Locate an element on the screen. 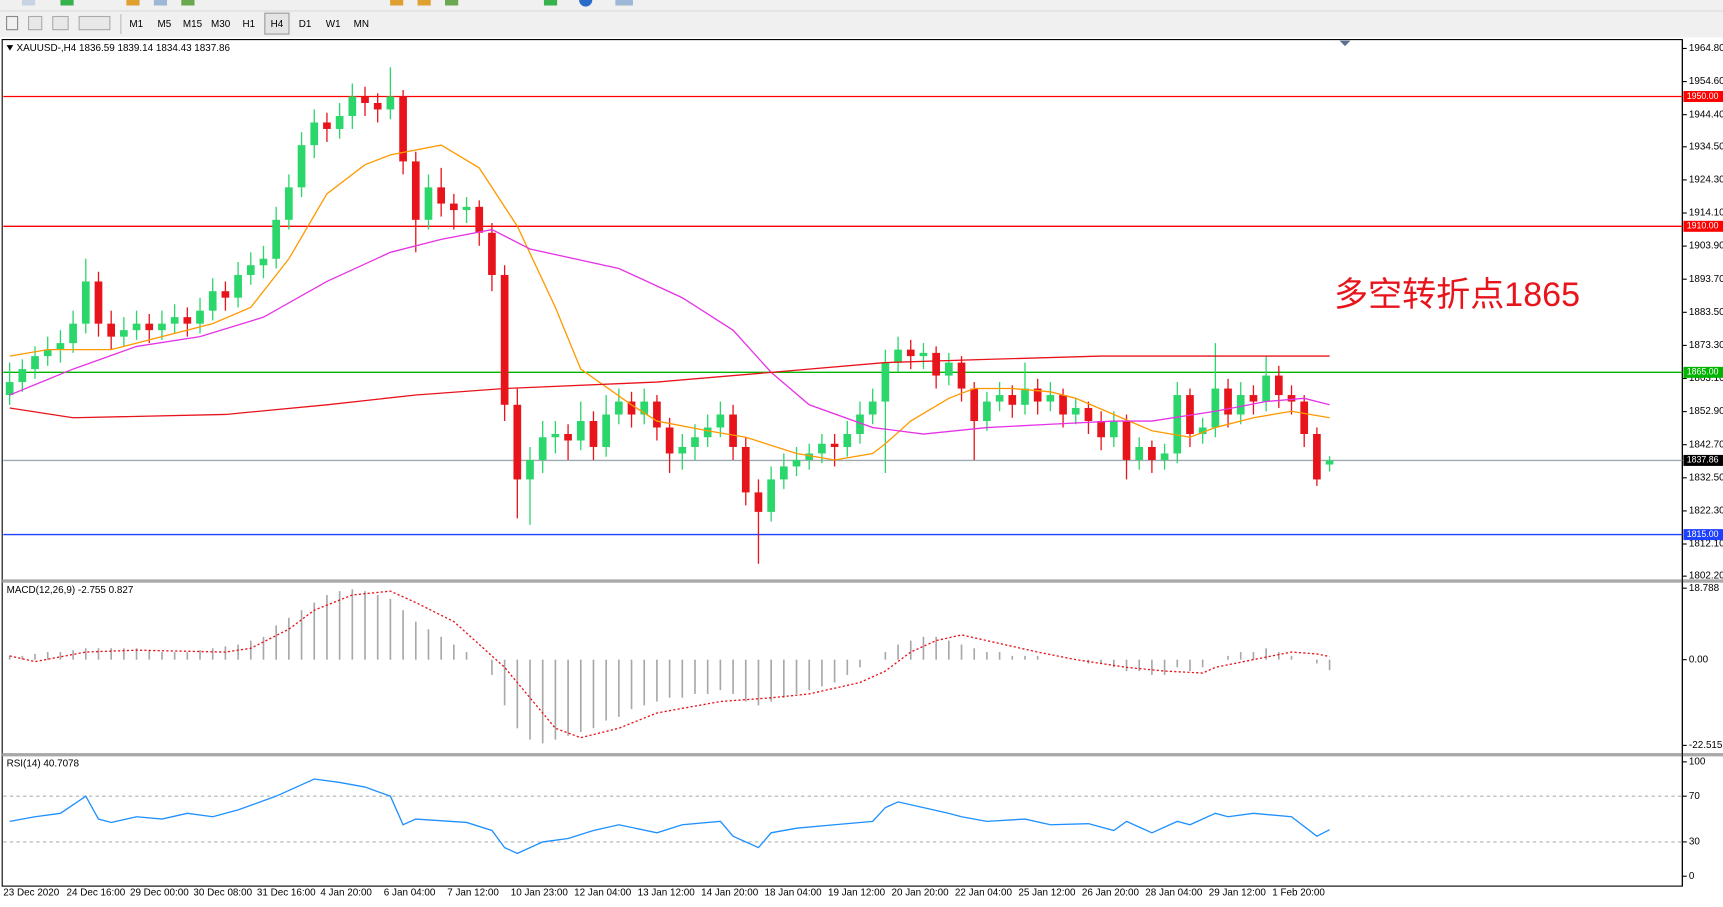 Image resolution: width=1723 pixels, height=907 pixels. y-tick-label: 1914.10 is located at coordinates (1706, 213).